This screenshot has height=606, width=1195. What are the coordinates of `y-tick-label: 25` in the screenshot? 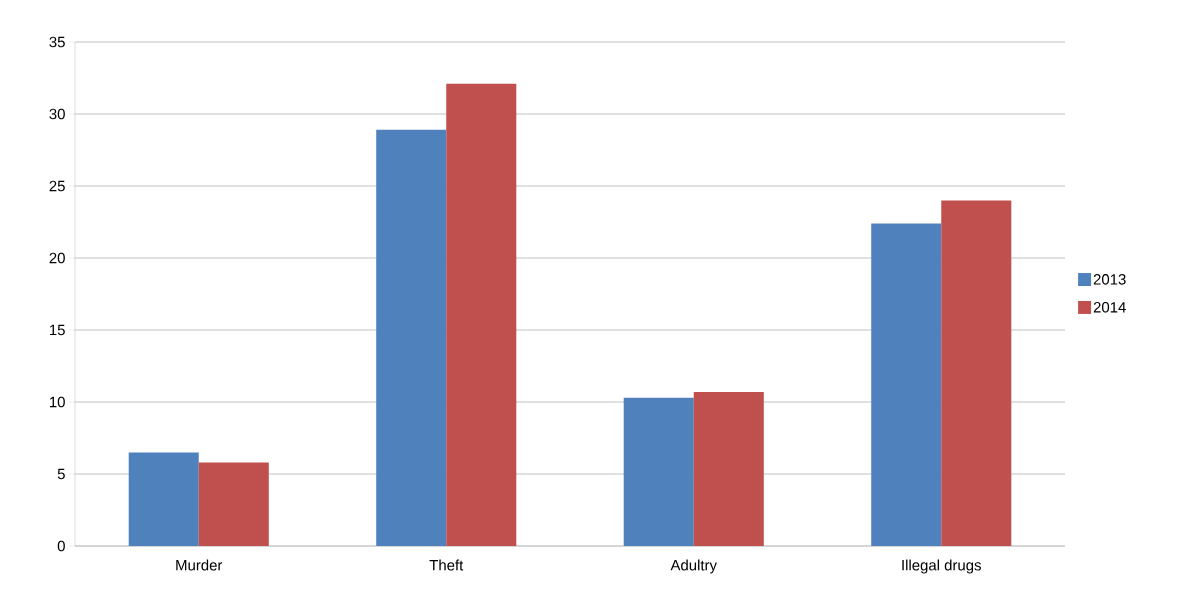 It's located at (57, 186).